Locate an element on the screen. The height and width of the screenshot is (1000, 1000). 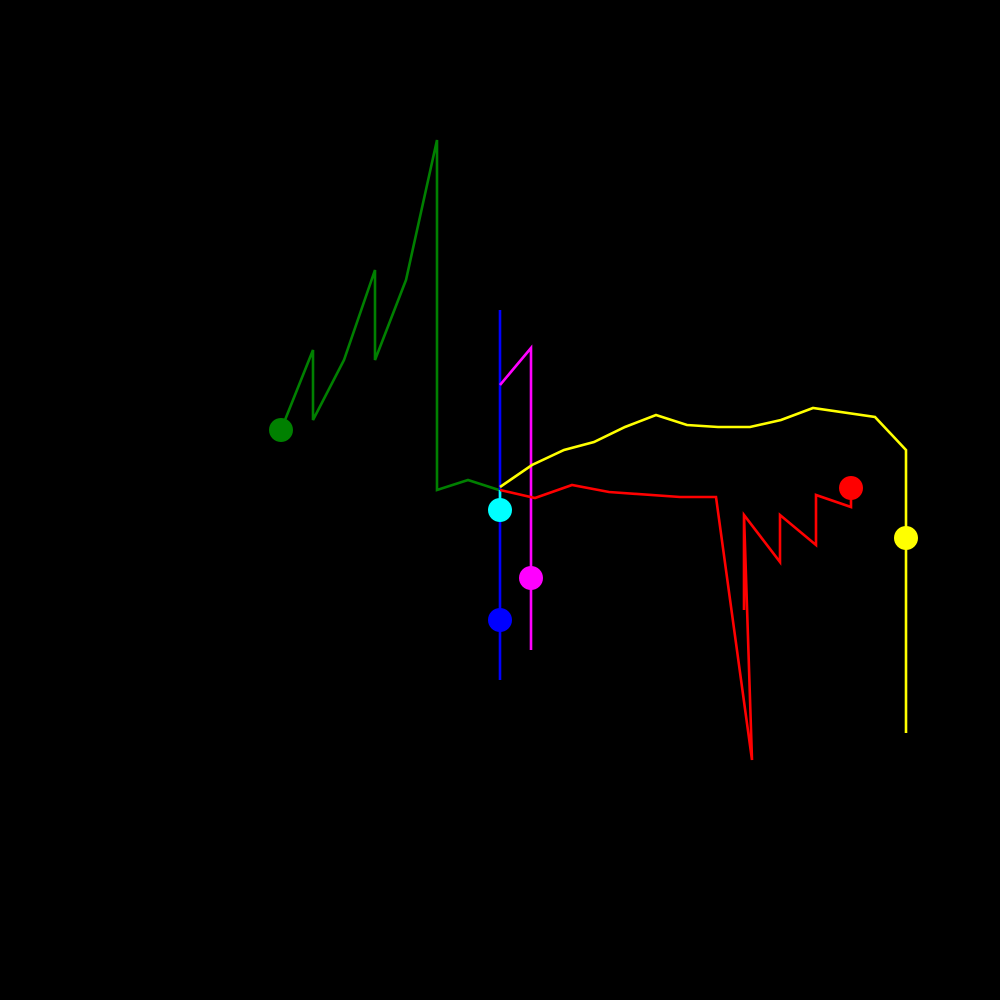
cyan-trace-marker is located at coordinates (500, 510).